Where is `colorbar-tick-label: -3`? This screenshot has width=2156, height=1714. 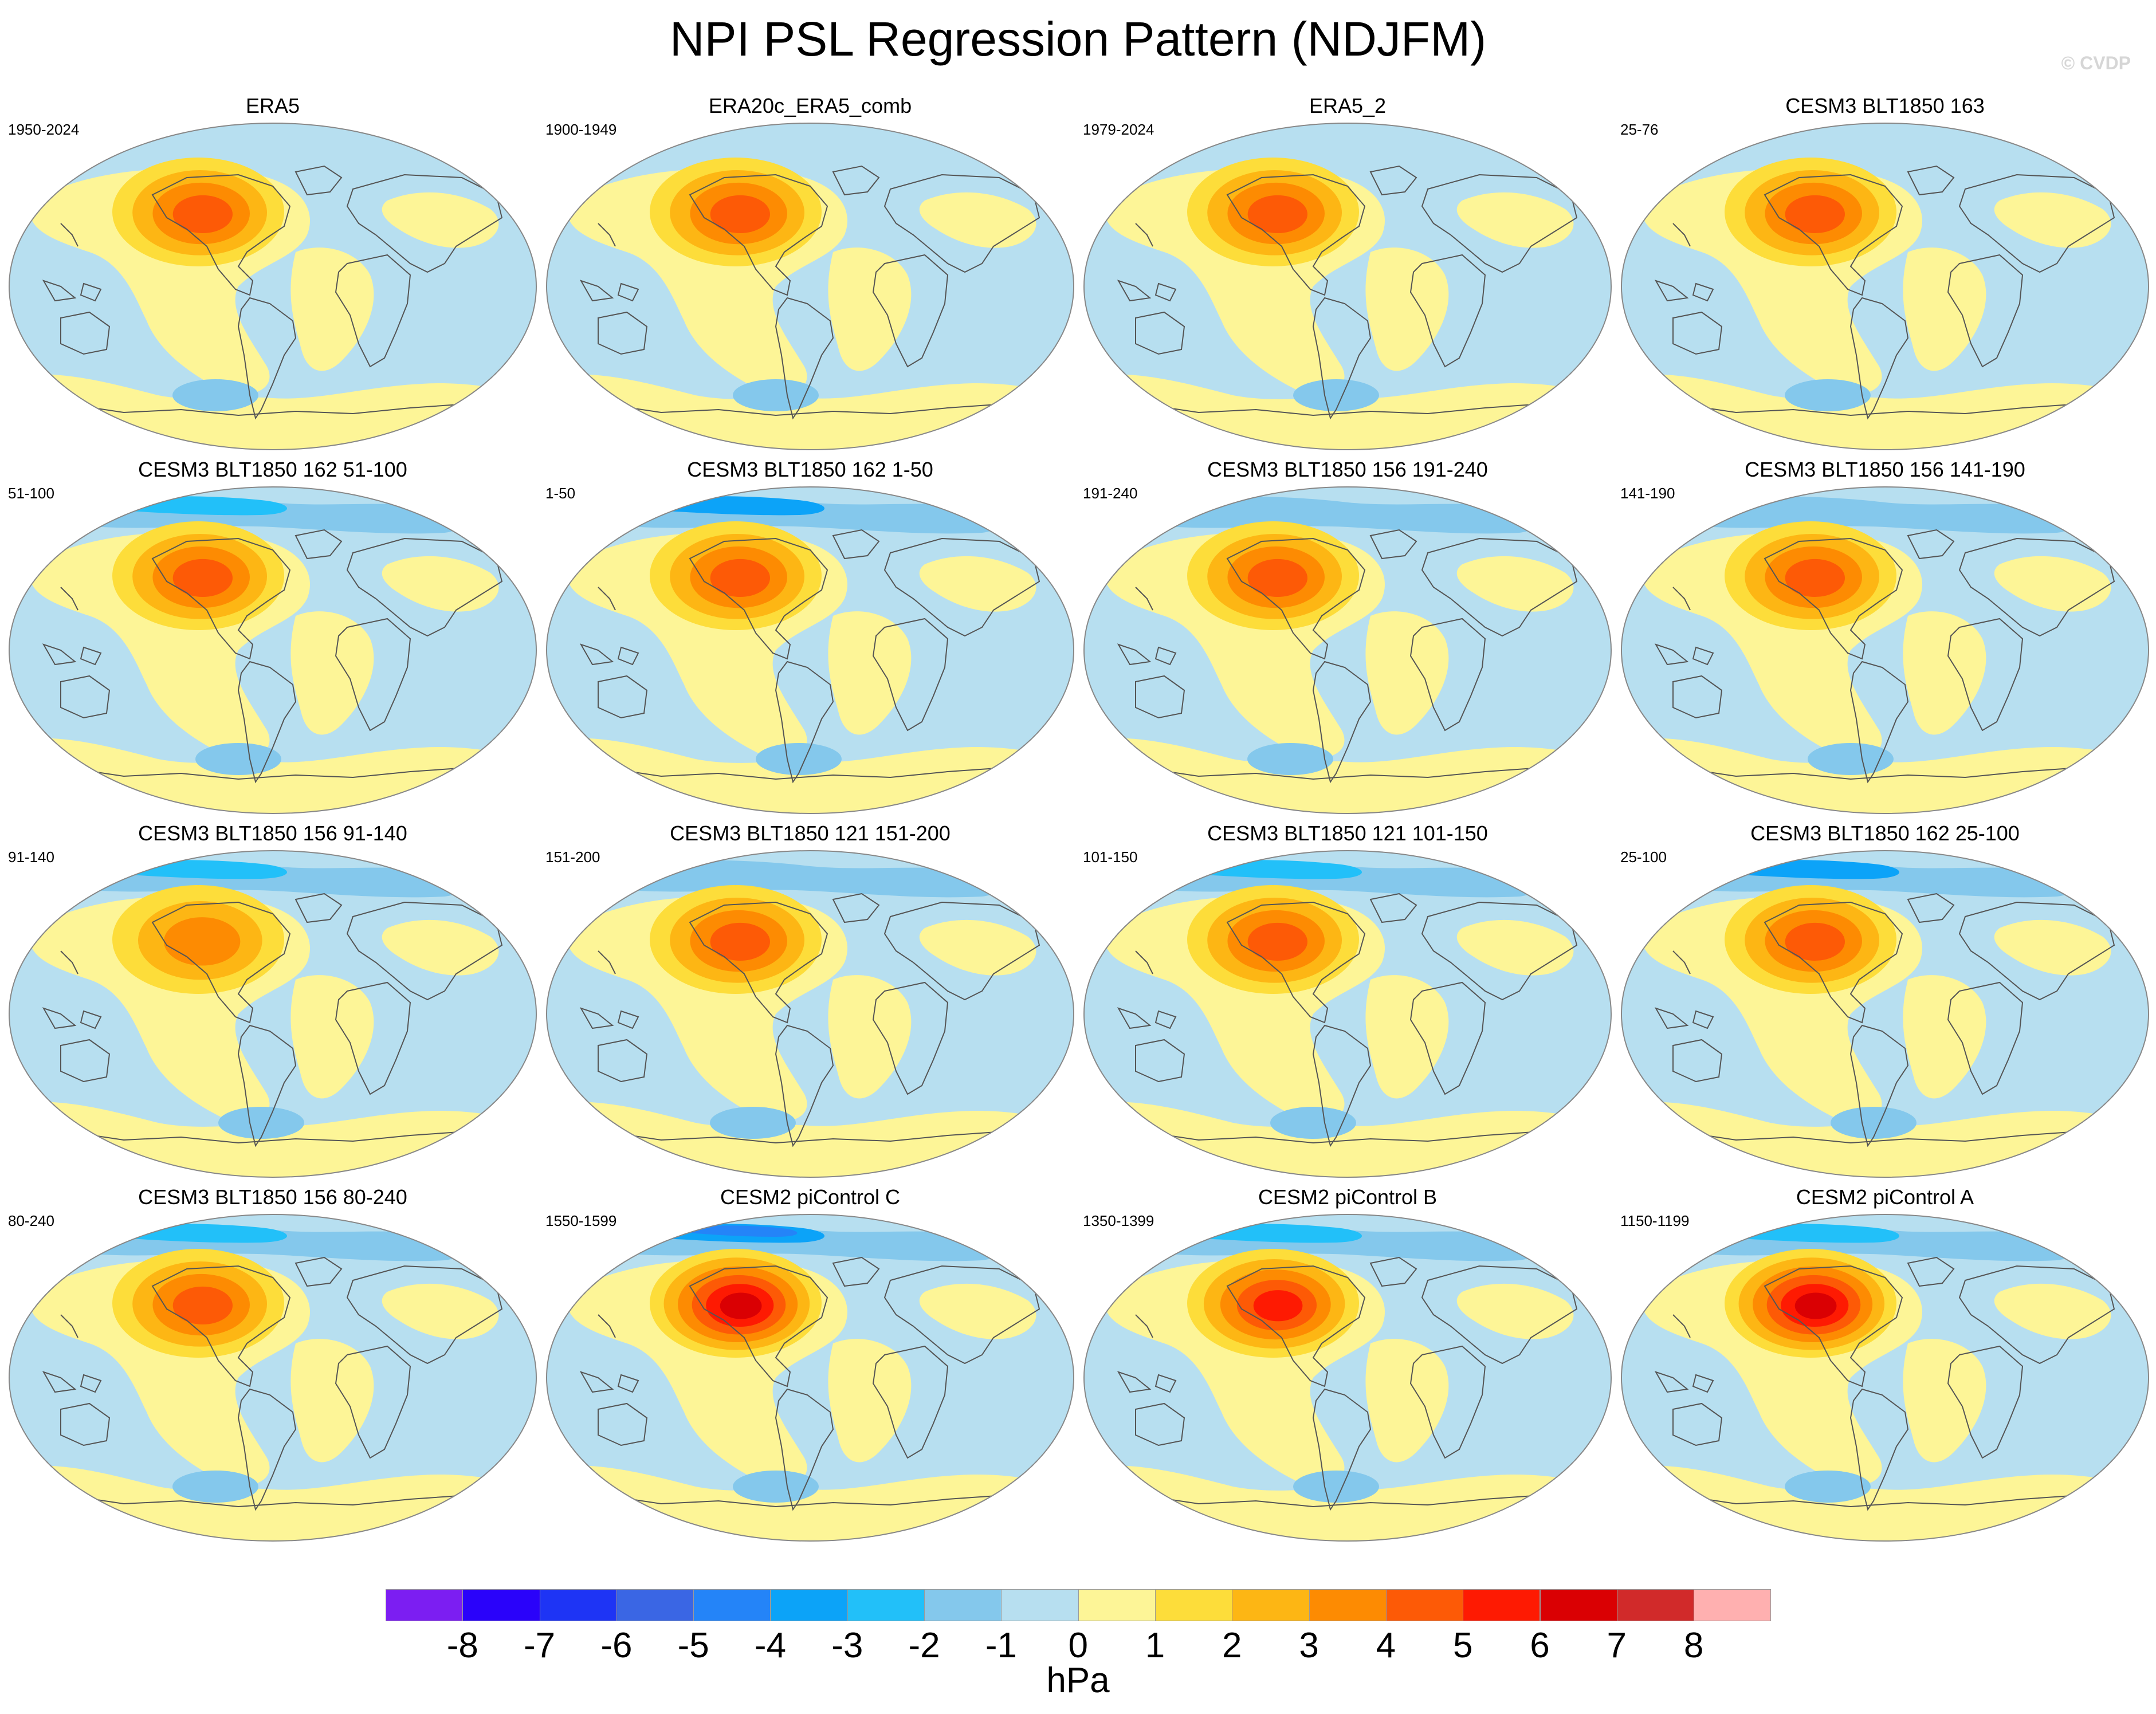 colorbar-tick-label: -3 is located at coordinates (847, 1646).